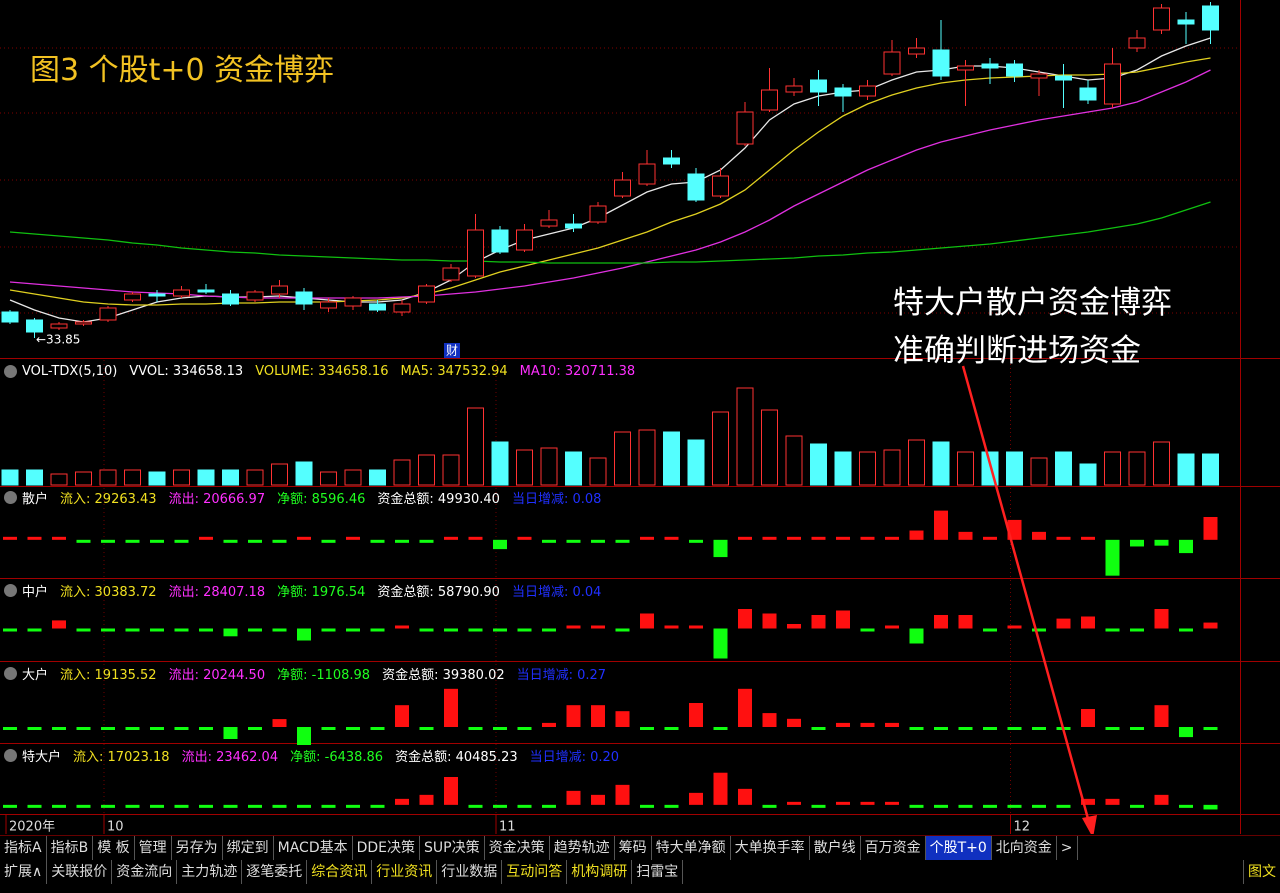  I want to click on link-tab: 扫雷宝, so click(658, 872).